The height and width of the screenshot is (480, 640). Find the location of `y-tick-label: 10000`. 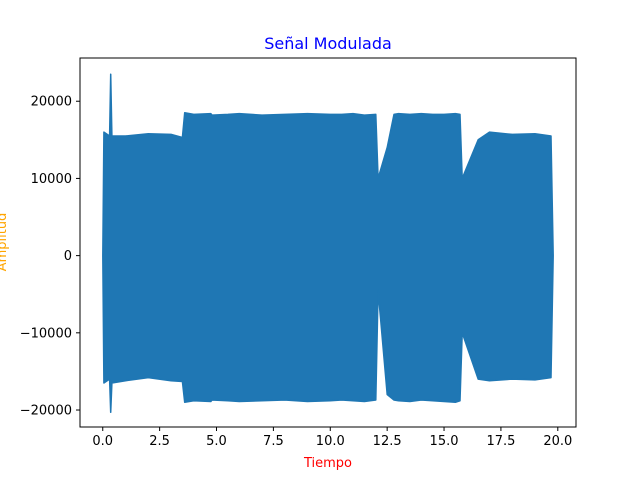

y-tick-label: 10000 is located at coordinates (51, 179).